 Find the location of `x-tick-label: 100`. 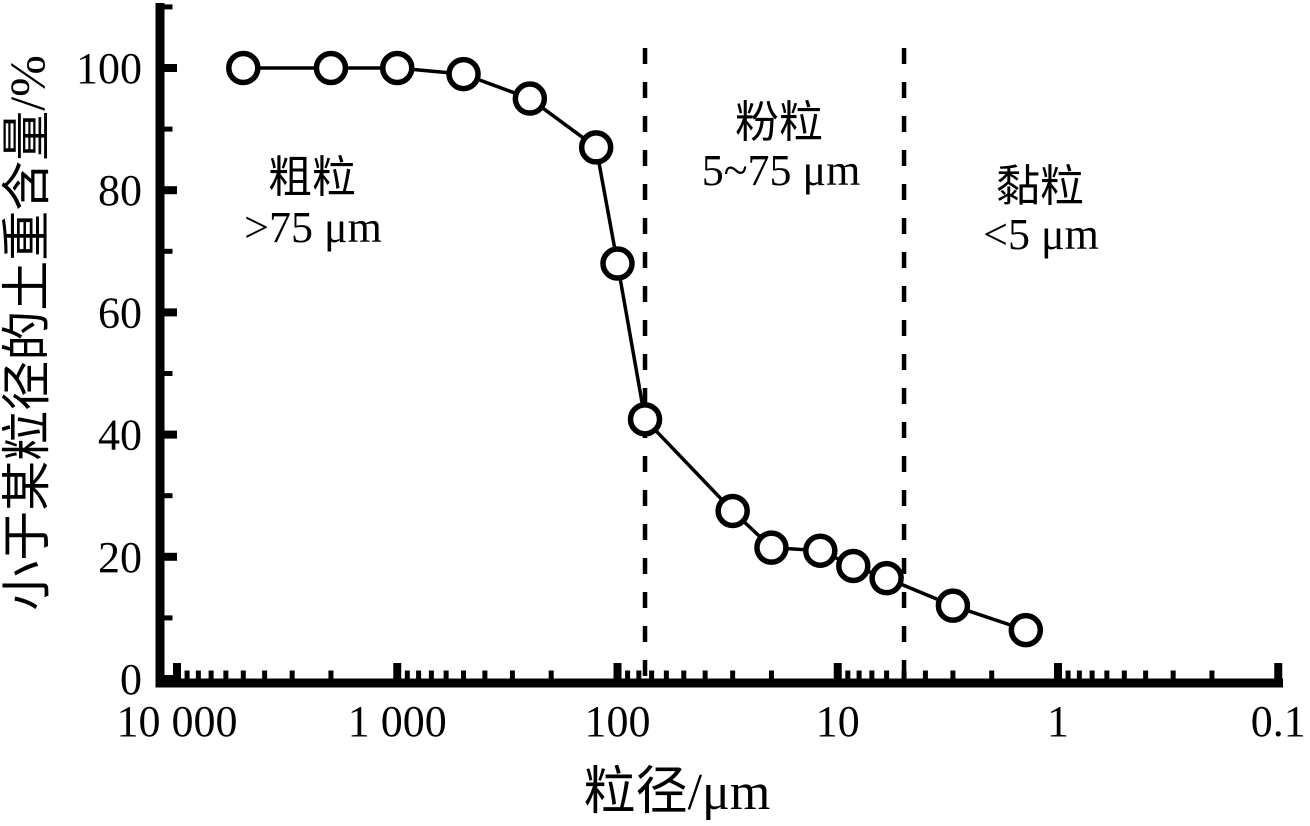

x-tick-label: 100 is located at coordinates (618, 721).